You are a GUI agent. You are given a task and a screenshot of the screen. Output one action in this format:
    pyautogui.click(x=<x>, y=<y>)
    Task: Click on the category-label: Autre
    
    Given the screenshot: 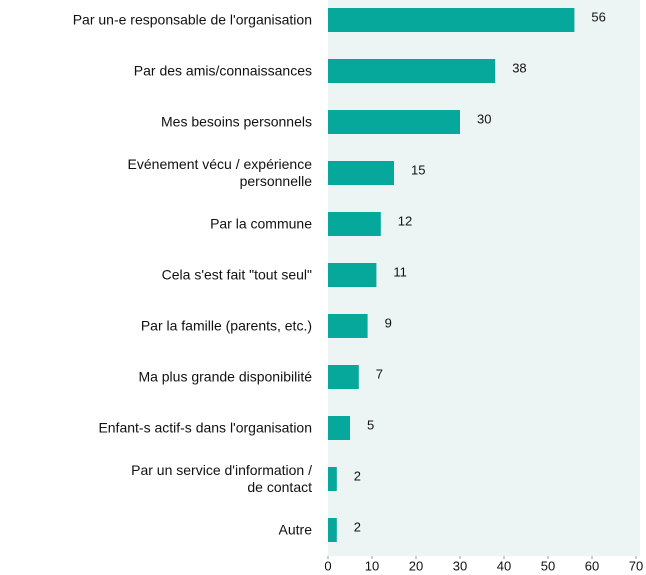 What is the action you would take?
    pyautogui.click(x=295, y=529)
    